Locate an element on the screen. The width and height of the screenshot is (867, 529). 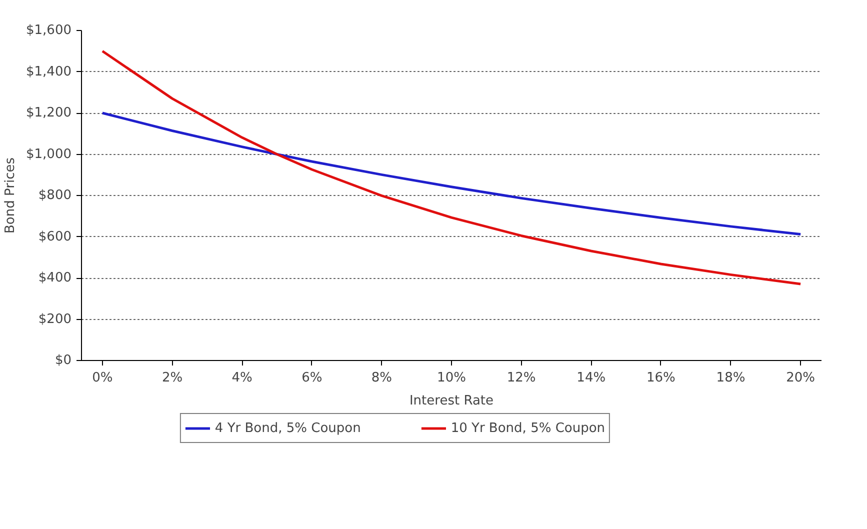
x-tick-label: 20% is located at coordinates (801, 378).